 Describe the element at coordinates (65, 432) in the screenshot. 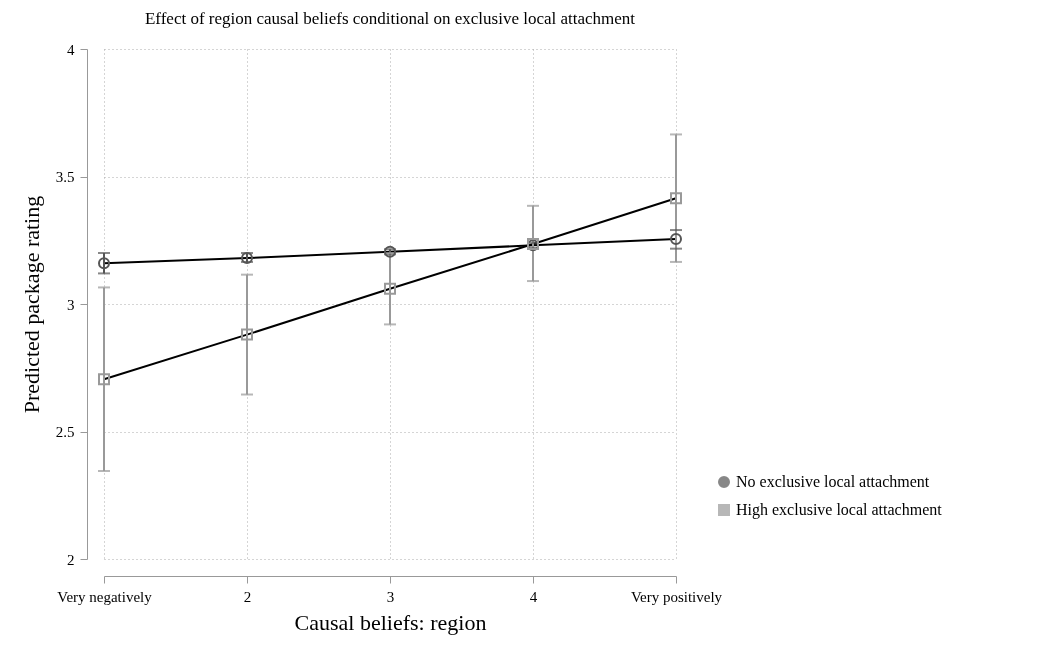

I see `y-tick-label: 2.5` at that location.